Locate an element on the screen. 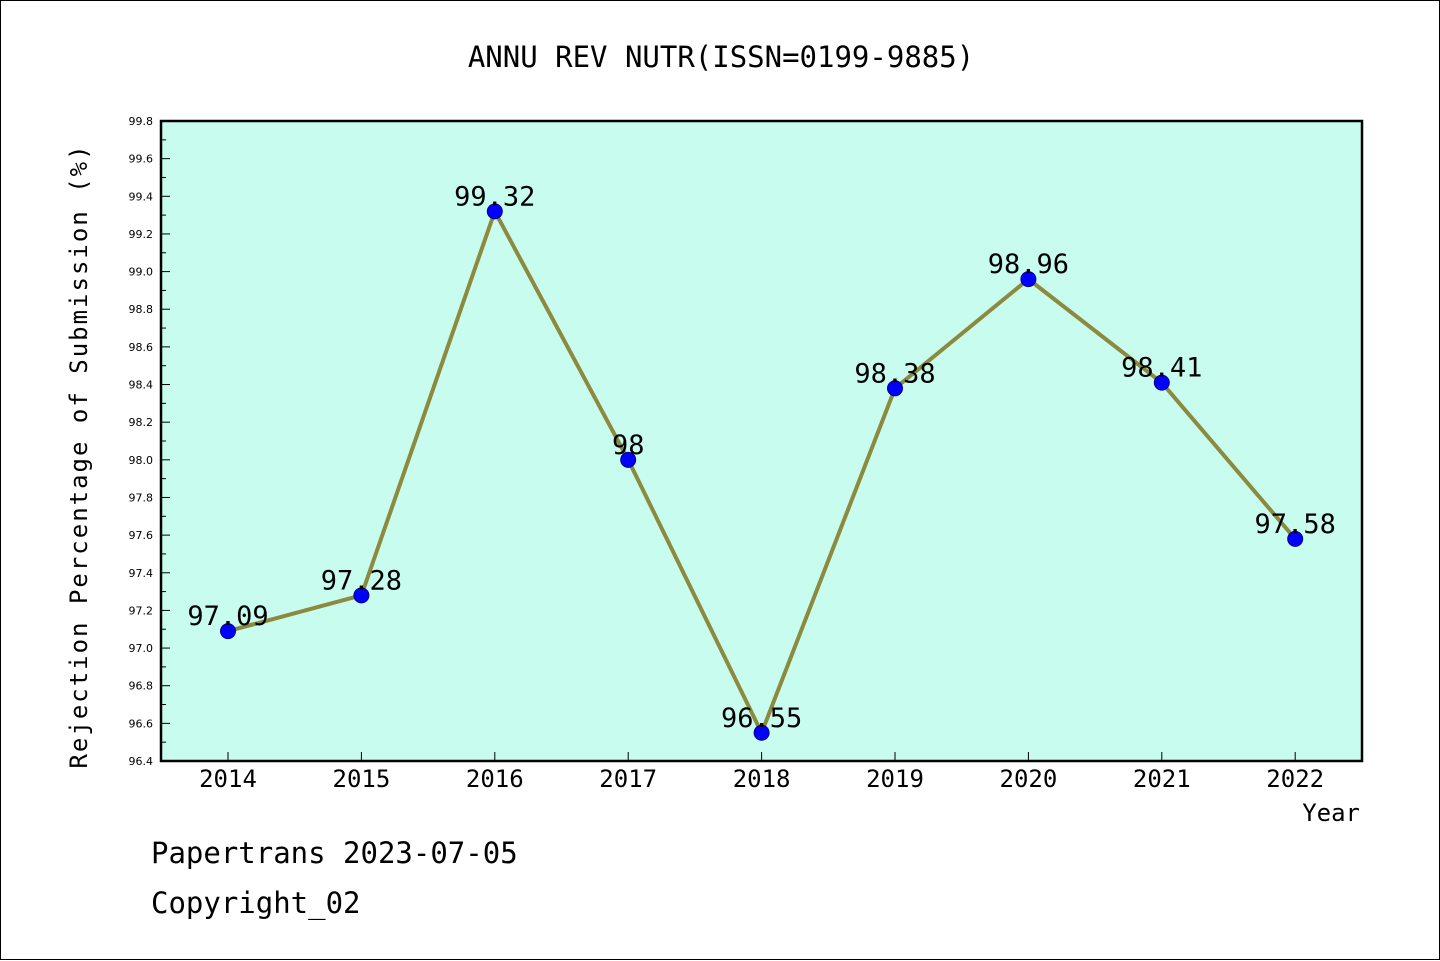  y-tick-label: 97.2 is located at coordinates (141, 610).